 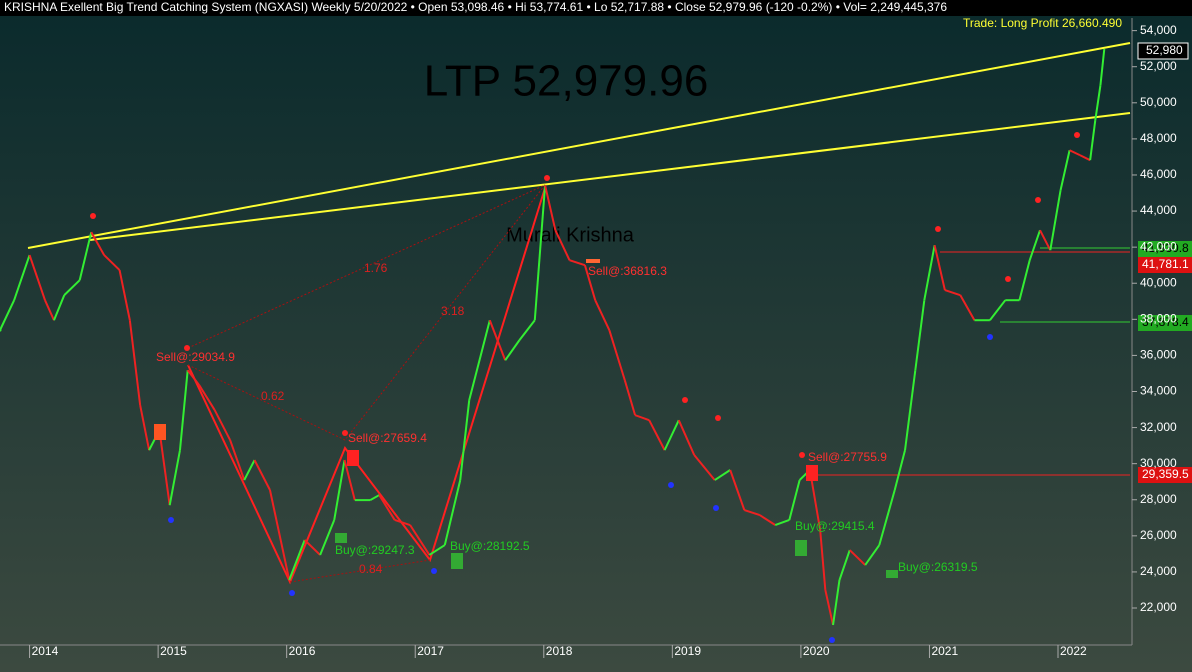 I want to click on y-tick-label: 30,000, so click(x=1158, y=463).